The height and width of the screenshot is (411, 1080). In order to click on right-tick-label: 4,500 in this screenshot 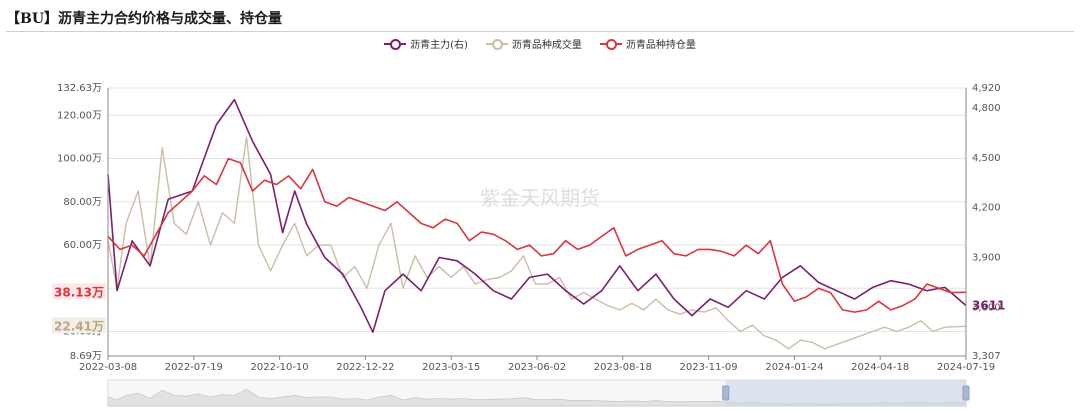, I will do `click(986, 158)`.